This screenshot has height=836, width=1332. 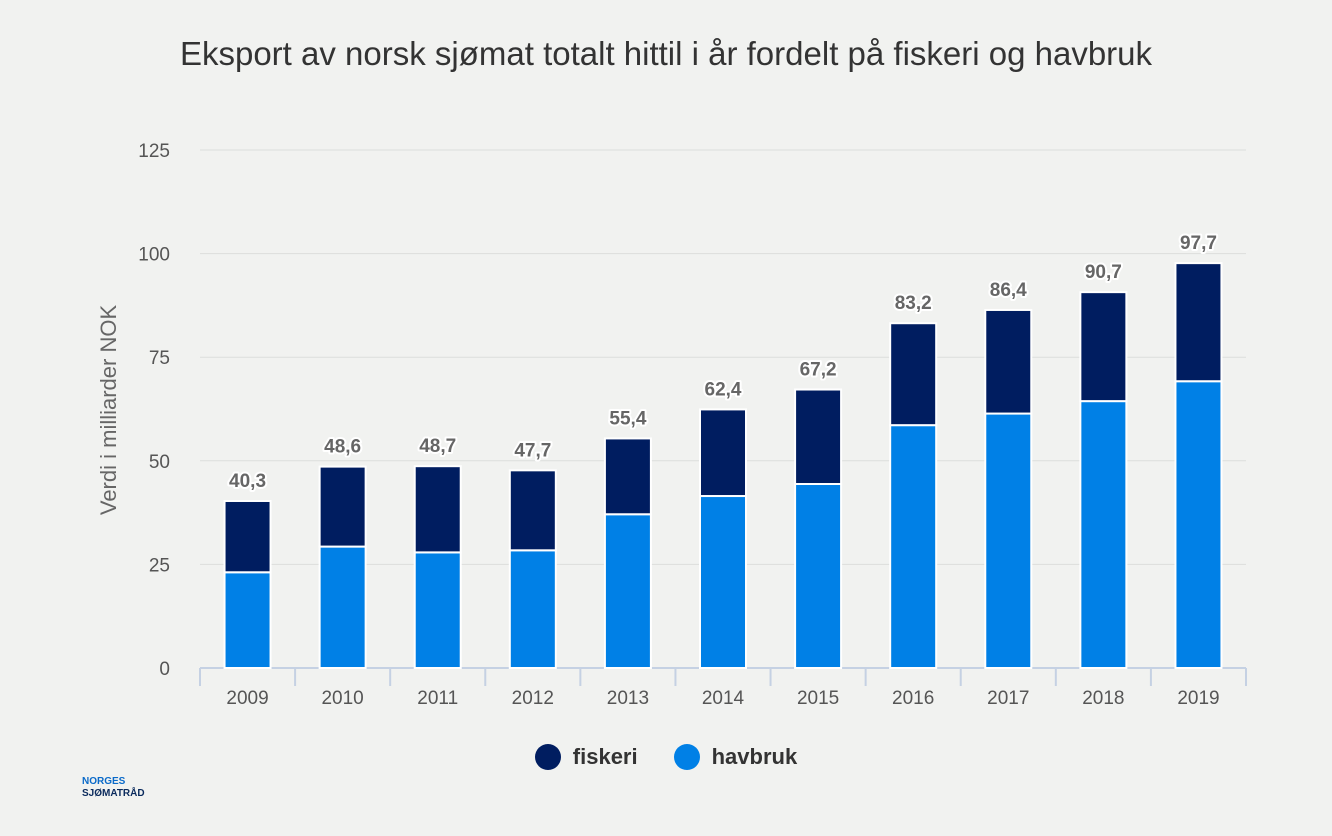 I want to click on x-tick-label: 2018, so click(x=1103, y=698).